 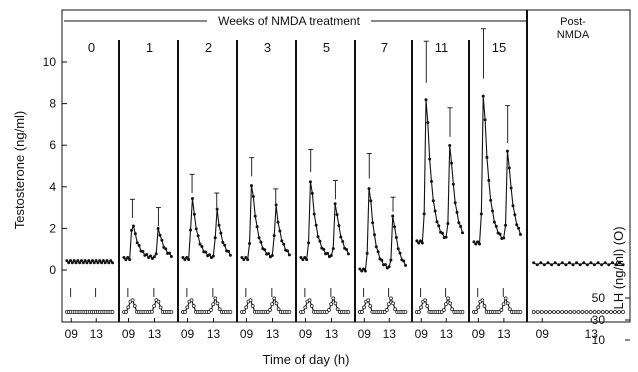 What do you see at coordinates (72, 334) in the screenshot?
I see `x-tick-label: 09` at bounding box center [72, 334].